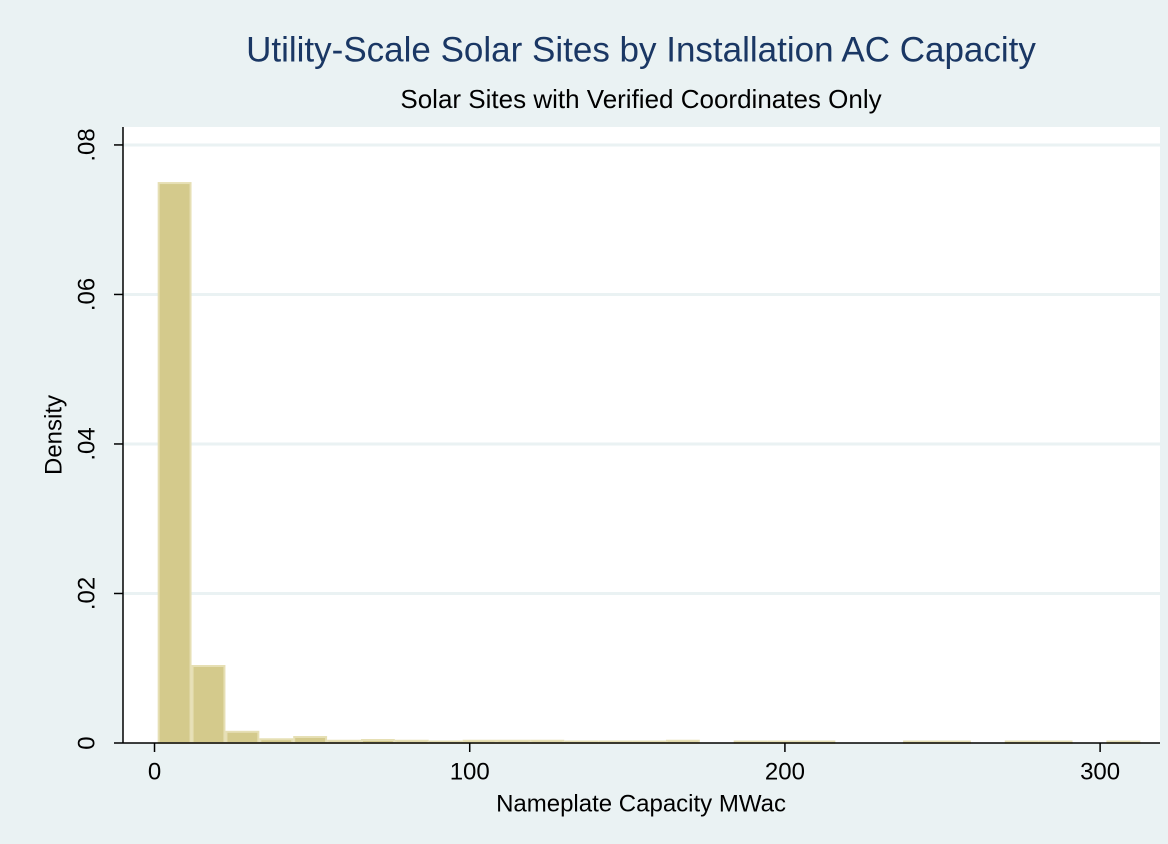  What do you see at coordinates (470, 771) in the screenshot?
I see `x-tick-label: 100` at bounding box center [470, 771].